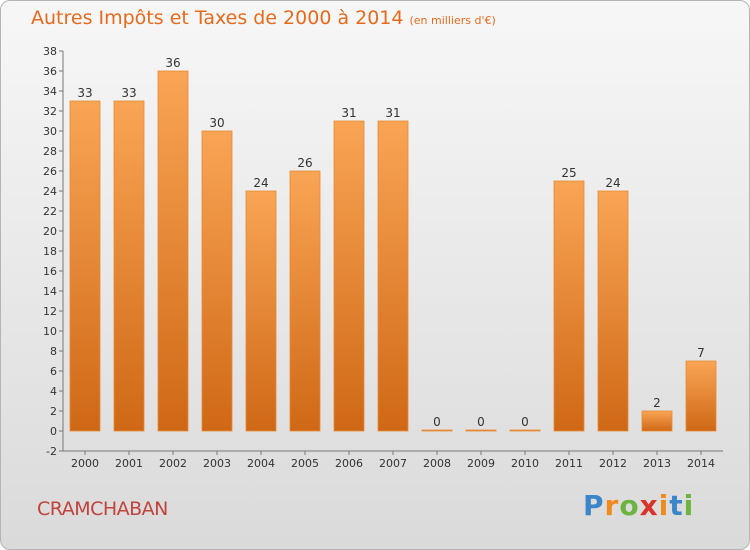  I want to click on commune-name: CRAMCHABAN, so click(102, 509).